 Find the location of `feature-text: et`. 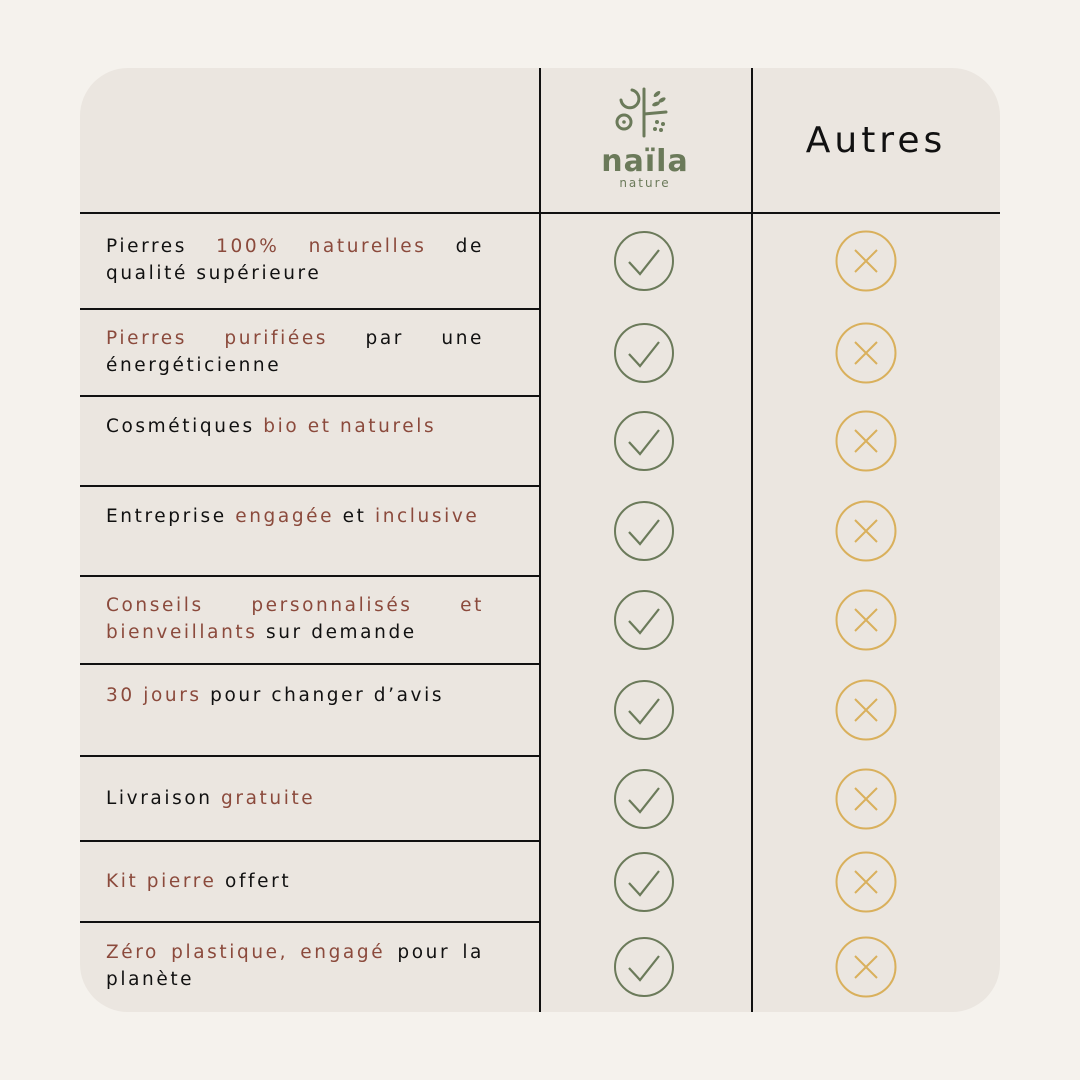

feature-text: et is located at coordinates (354, 516).